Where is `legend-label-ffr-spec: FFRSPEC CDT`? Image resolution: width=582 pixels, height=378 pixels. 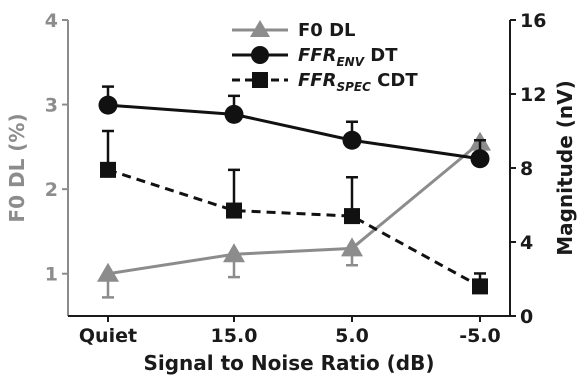 legend-label-ffr-spec: FFRSPEC CDT is located at coordinates (358, 82).